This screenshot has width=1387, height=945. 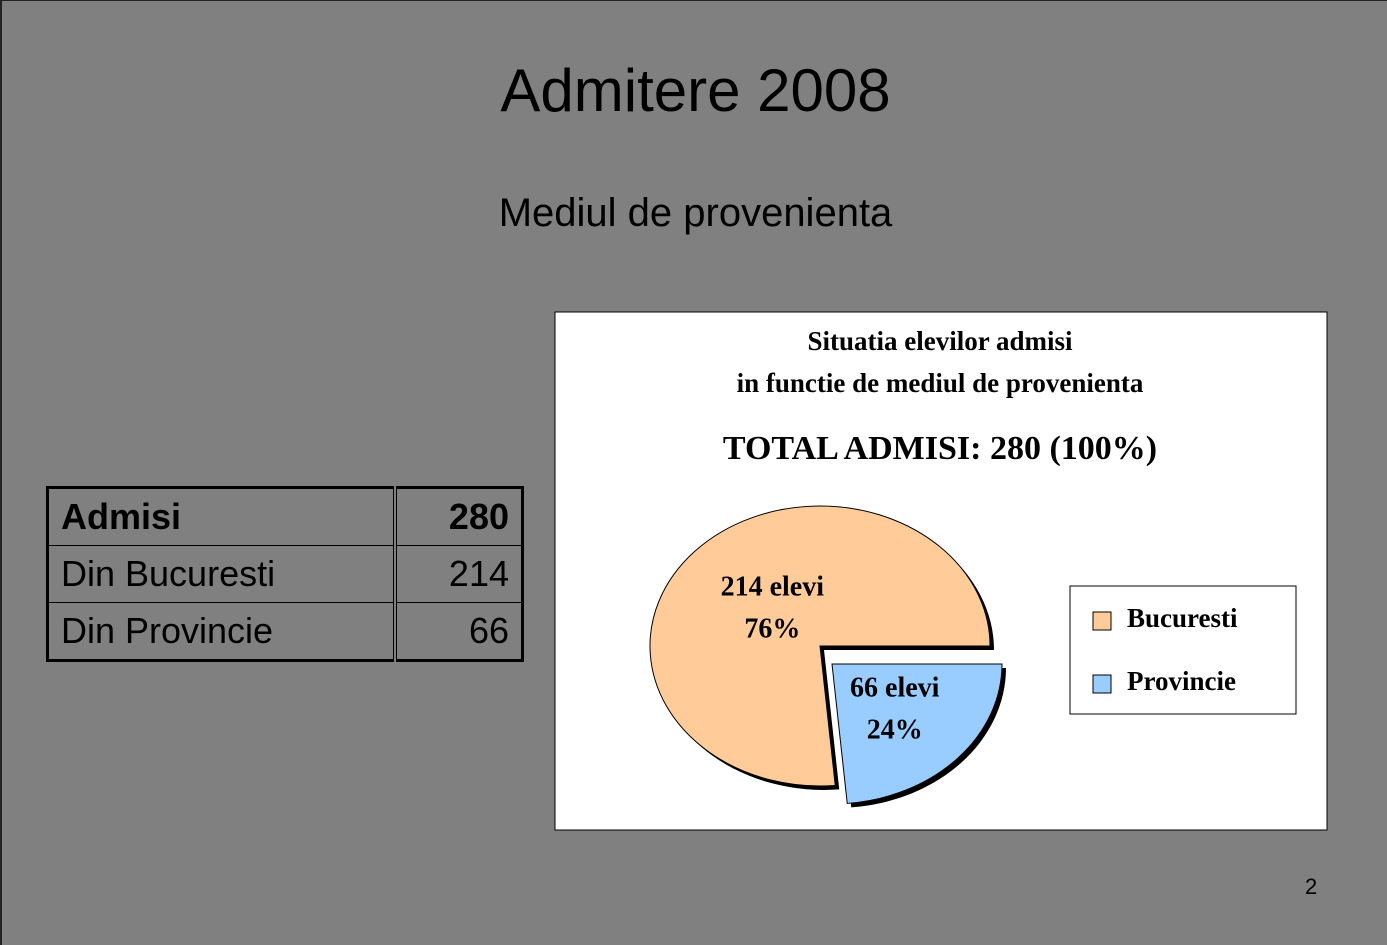 What do you see at coordinates (1311, 886) in the screenshot?
I see `page-number: 2` at bounding box center [1311, 886].